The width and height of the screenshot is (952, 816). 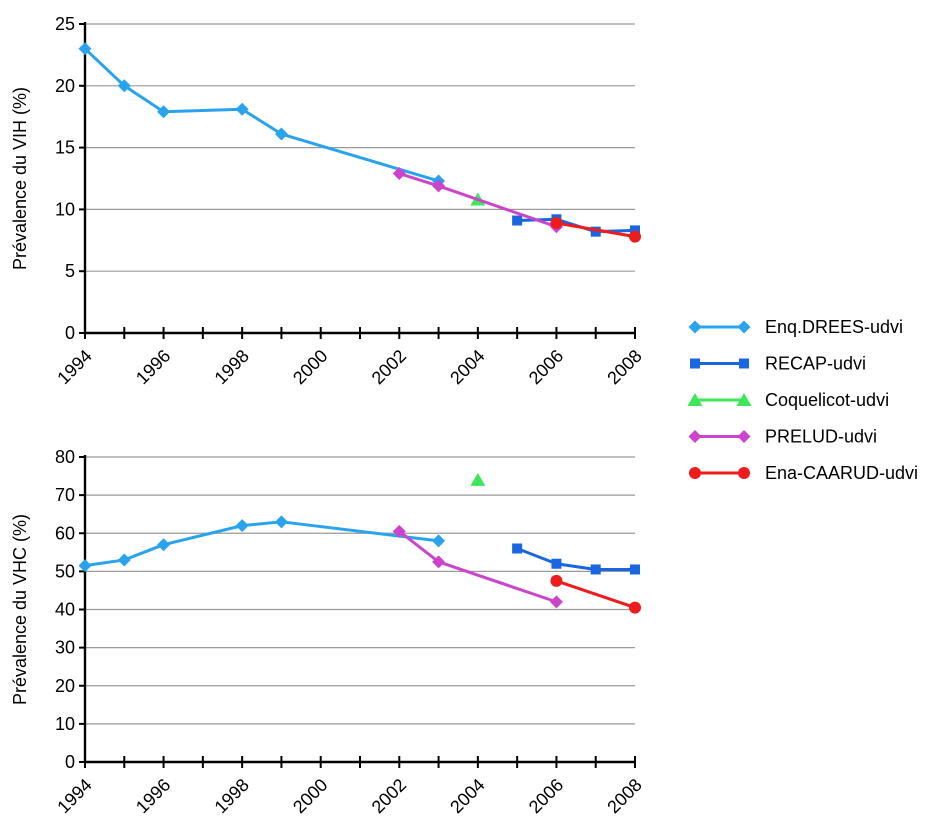 What do you see at coordinates (624, 367) in the screenshot?
I see `hiv-x-tick-label-2008: 2008` at bounding box center [624, 367].